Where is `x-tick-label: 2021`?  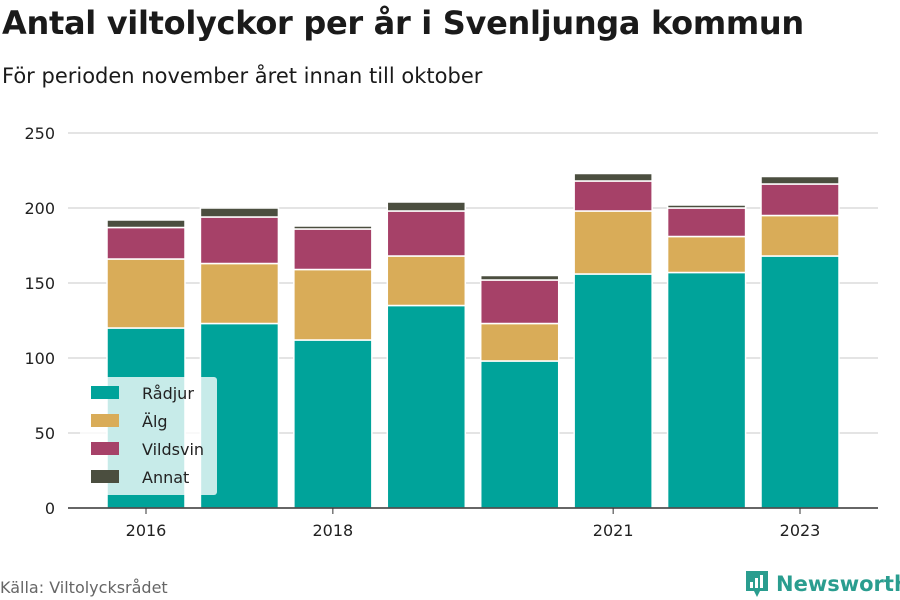
x-tick-label: 2021 is located at coordinates (613, 530).